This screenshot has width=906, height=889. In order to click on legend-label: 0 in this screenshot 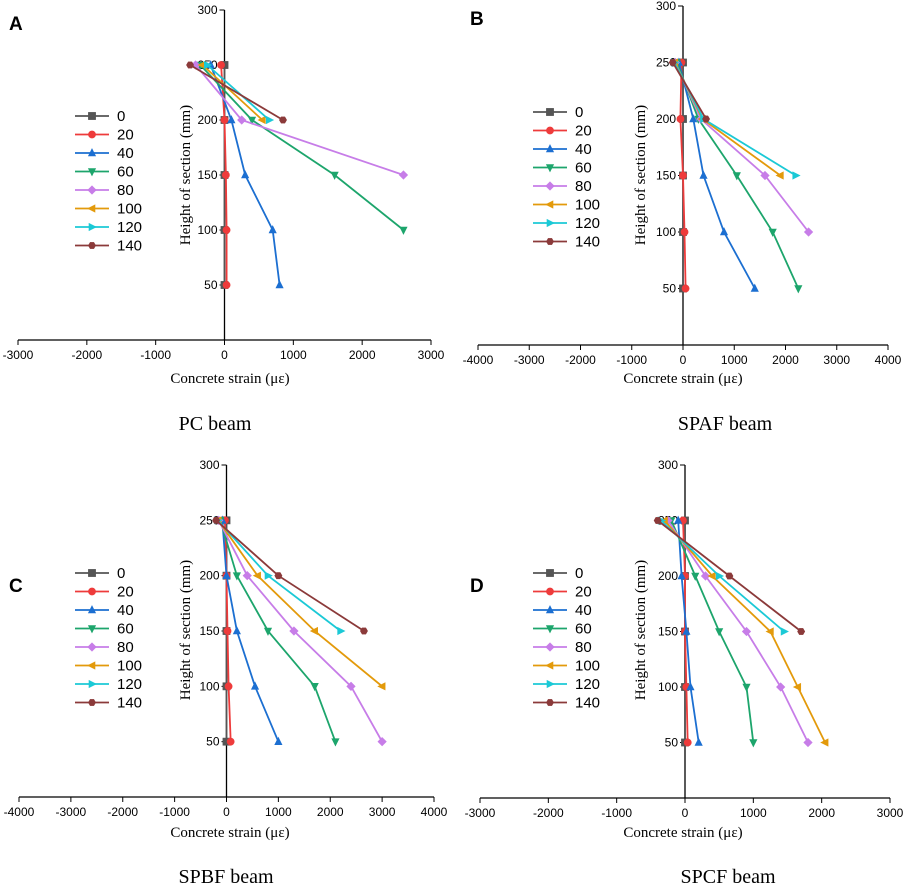, I will do `click(121, 116)`.